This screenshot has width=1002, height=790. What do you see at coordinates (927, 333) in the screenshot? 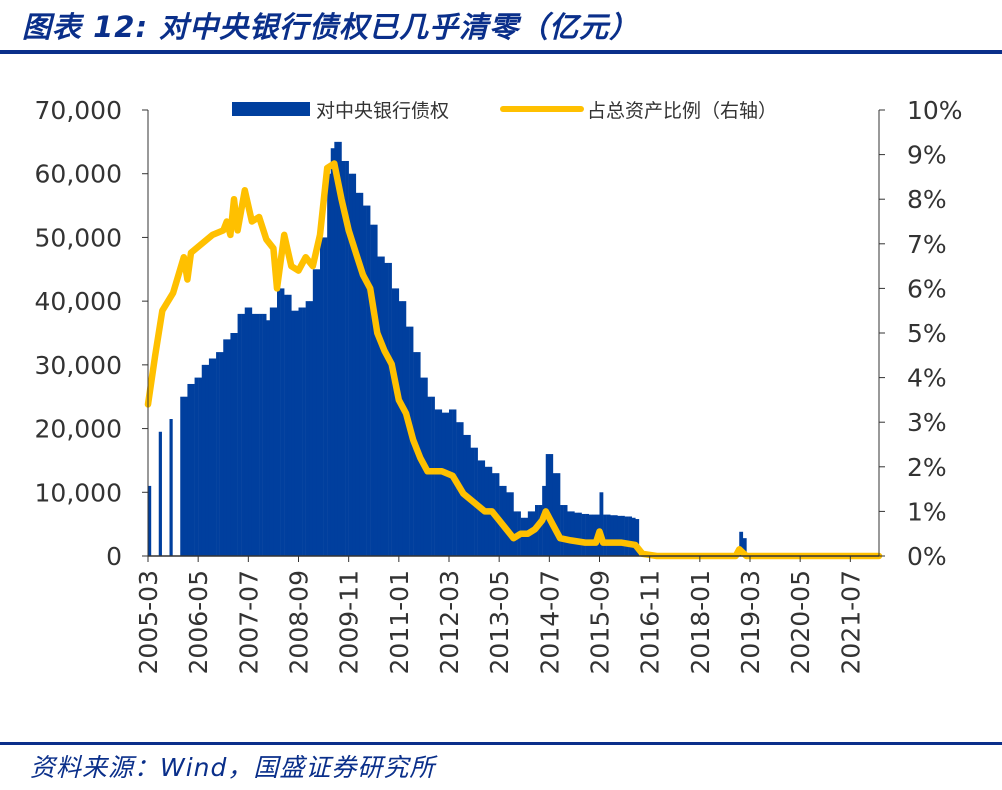
I see `y-right-tick-label: 5%` at bounding box center [927, 333].